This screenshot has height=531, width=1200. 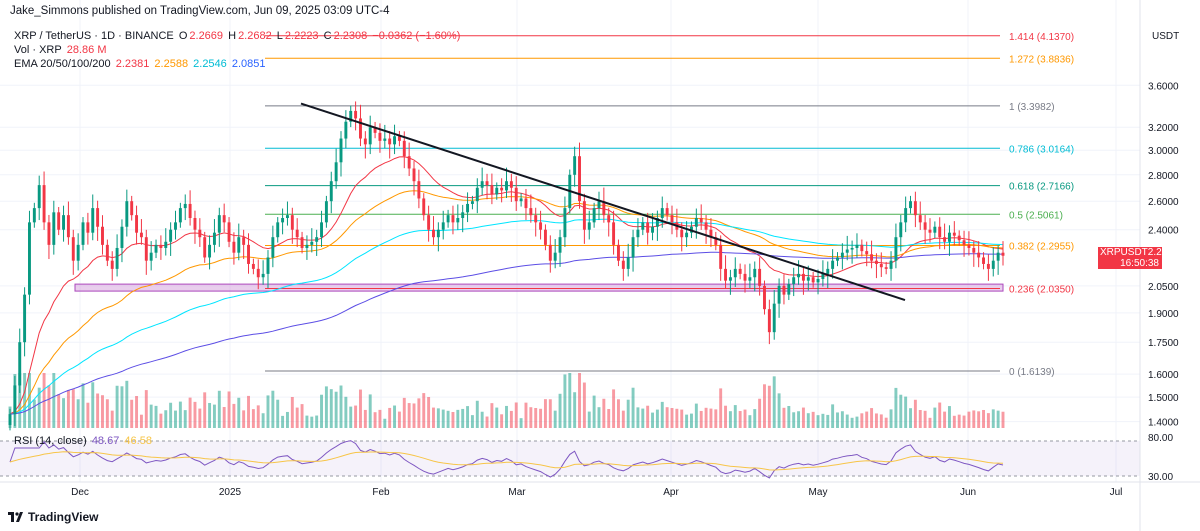 I want to click on vol-value: 28.86 M, so click(x=86, y=50).